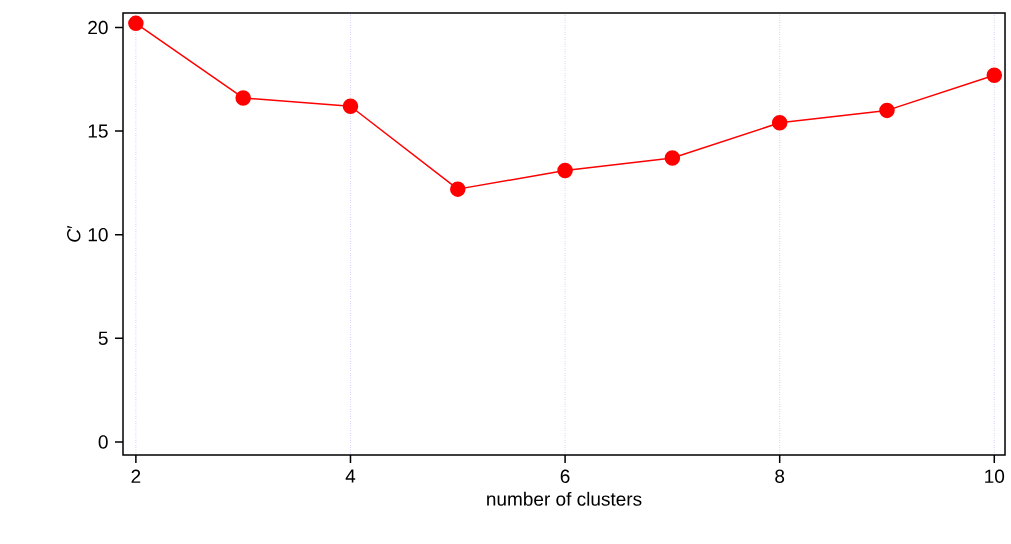  I want to click on y-tick-label: 10, so click(98, 235).